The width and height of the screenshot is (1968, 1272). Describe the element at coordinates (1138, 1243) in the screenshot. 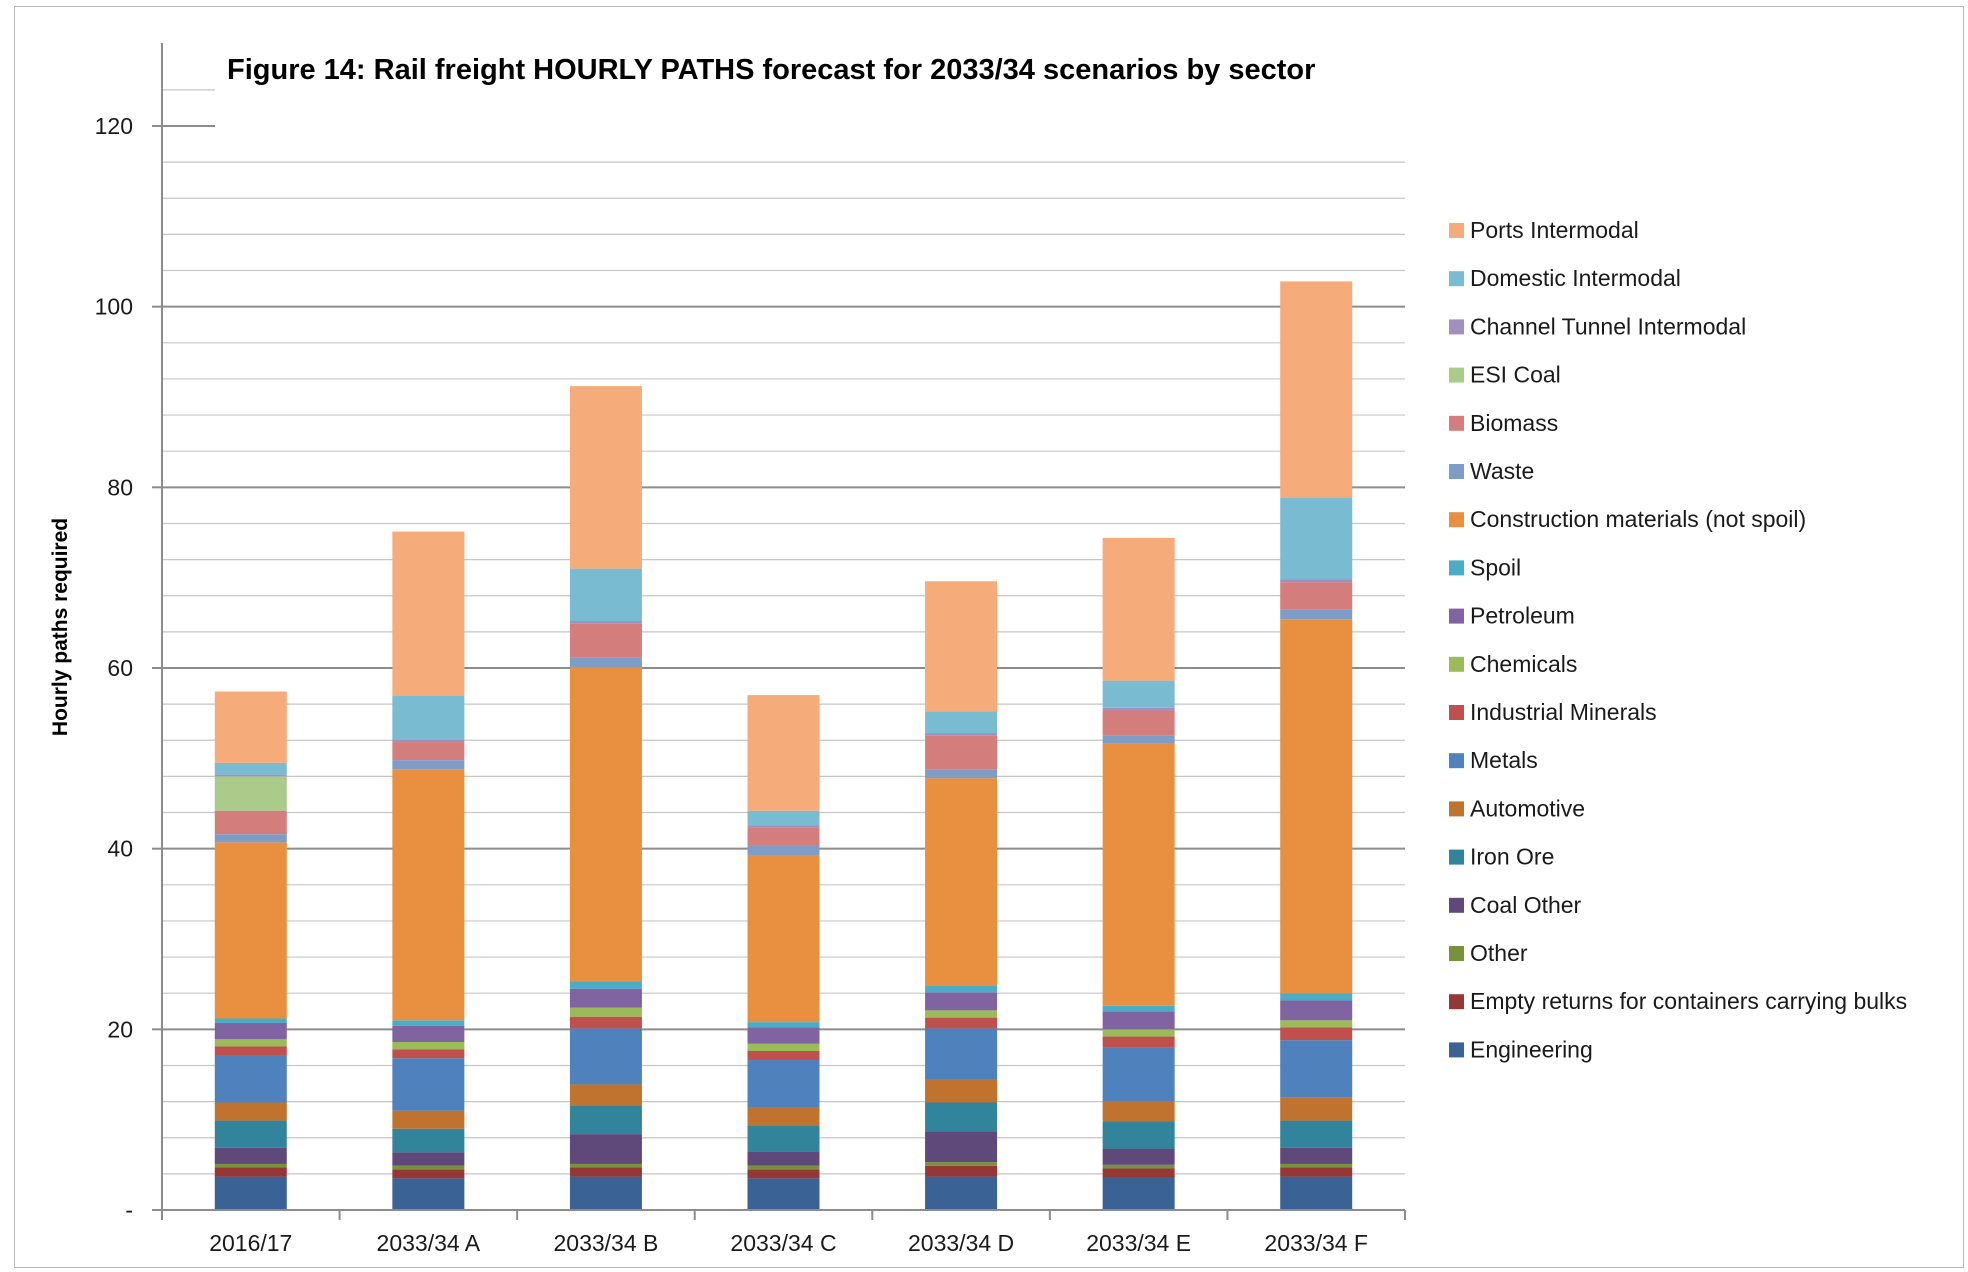

I see `x-tick-label: 2033/34 E` at that location.